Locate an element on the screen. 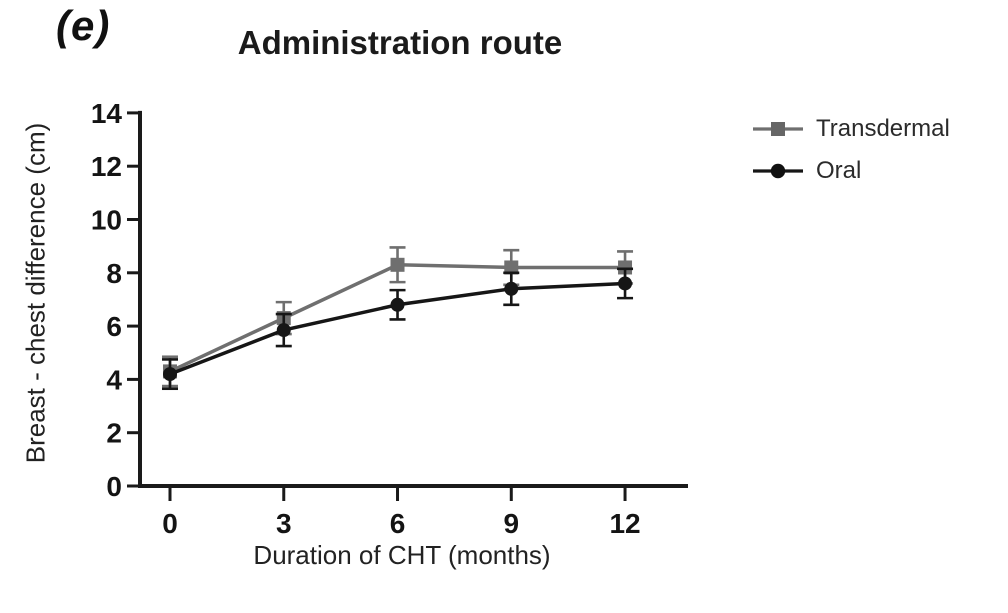  series-oral is located at coordinates (398, 329).